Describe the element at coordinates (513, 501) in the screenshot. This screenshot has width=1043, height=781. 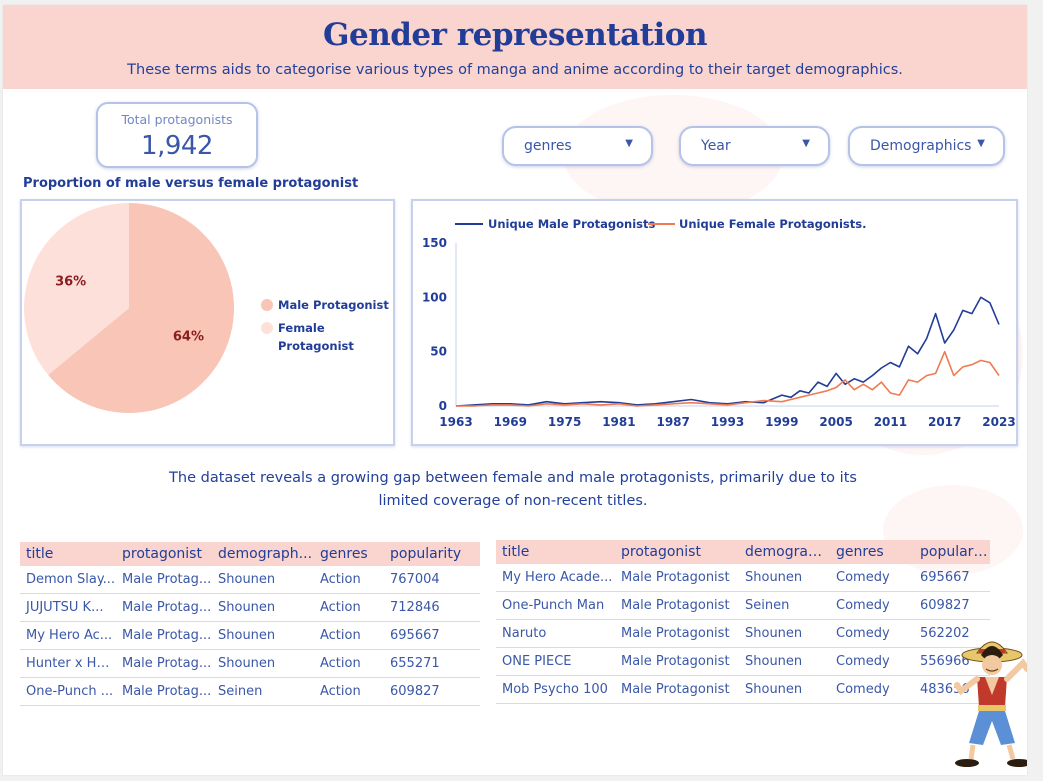
I see `insight-line: limited coverage of non-recent titles.` at that location.